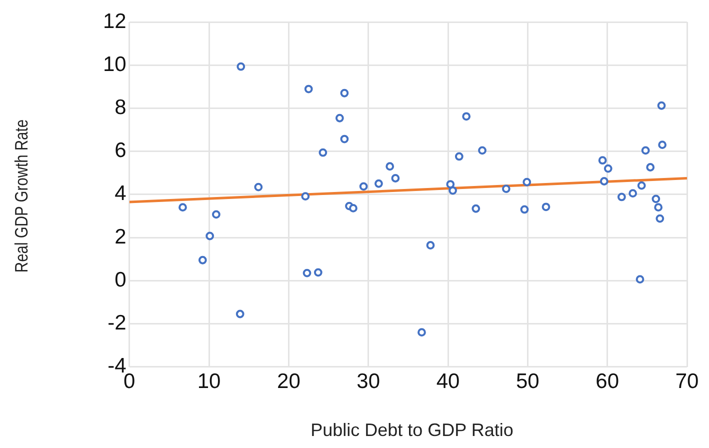 The height and width of the screenshot is (448, 709). I want to click on x-tick-label: 20, so click(288, 382).